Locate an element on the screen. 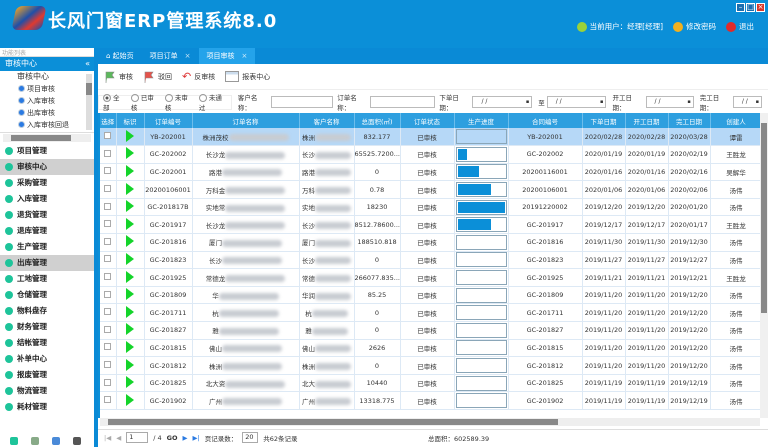  order-date-to: / / is located at coordinates (576, 102).